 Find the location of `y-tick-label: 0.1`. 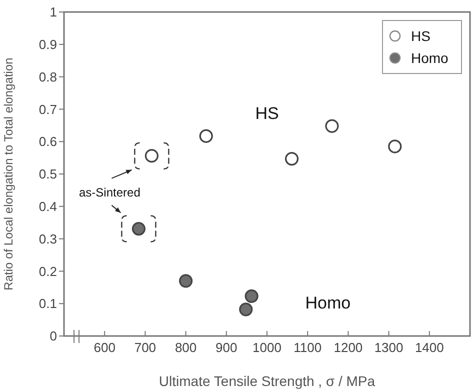

y-tick-label: 0.1 is located at coordinates (47, 304).